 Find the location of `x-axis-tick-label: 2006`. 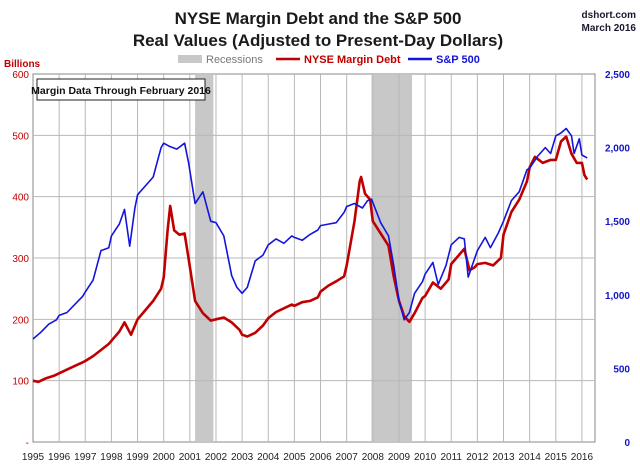

x-axis-tick-label: 2006 is located at coordinates (320, 457).